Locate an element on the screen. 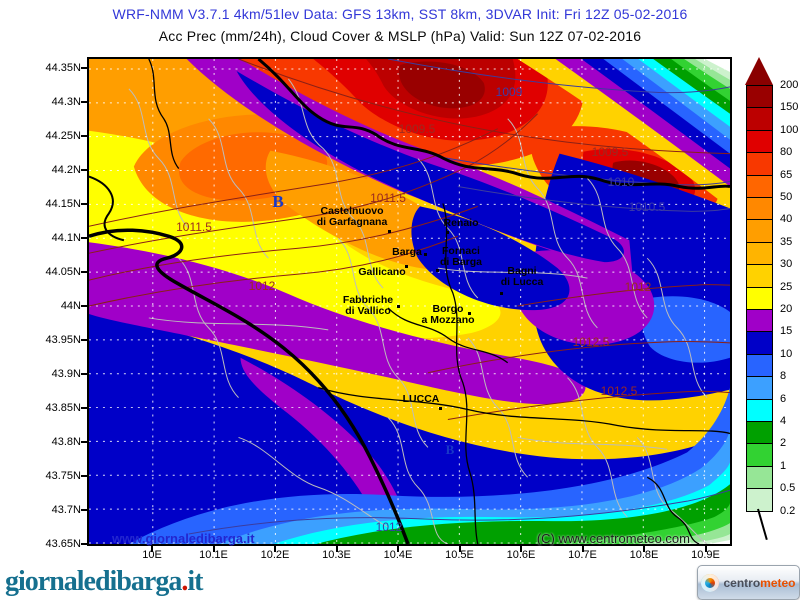 The width and height of the screenshot is (800, 600). lat-tick-label: 43.9N is located at coordinates (66, 374).